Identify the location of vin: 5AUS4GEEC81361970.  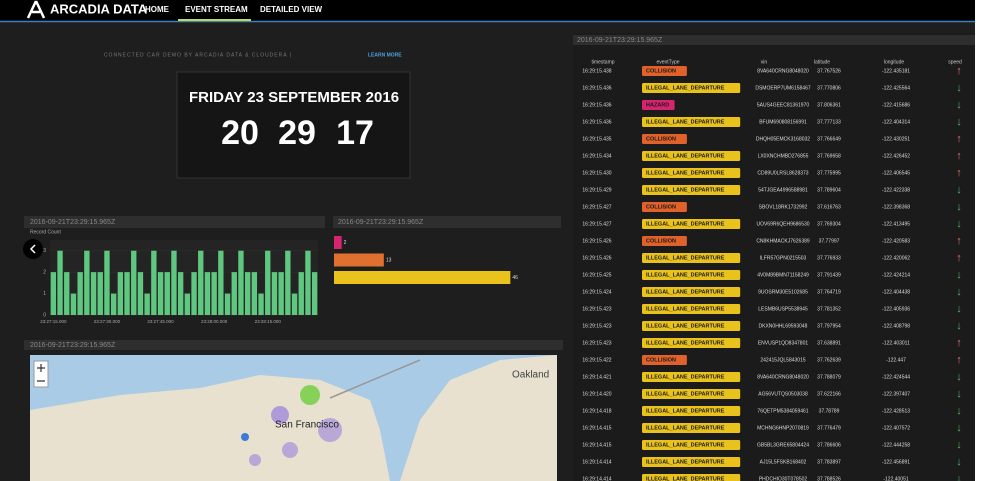
(783, 105).